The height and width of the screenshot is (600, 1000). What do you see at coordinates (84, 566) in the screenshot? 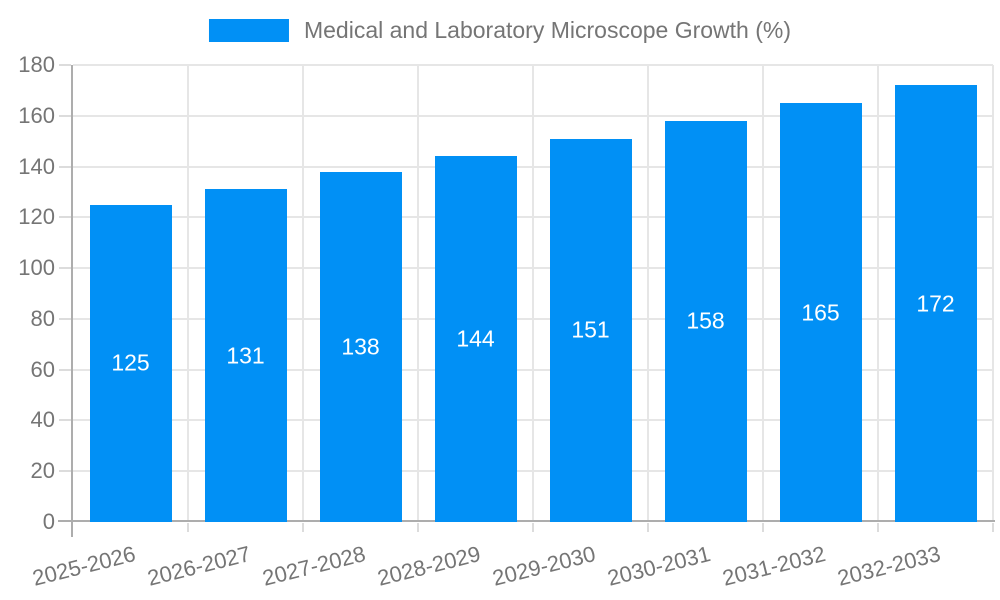
I see `x-axis-label: 2025-2026` at bounding box center [84, 566].